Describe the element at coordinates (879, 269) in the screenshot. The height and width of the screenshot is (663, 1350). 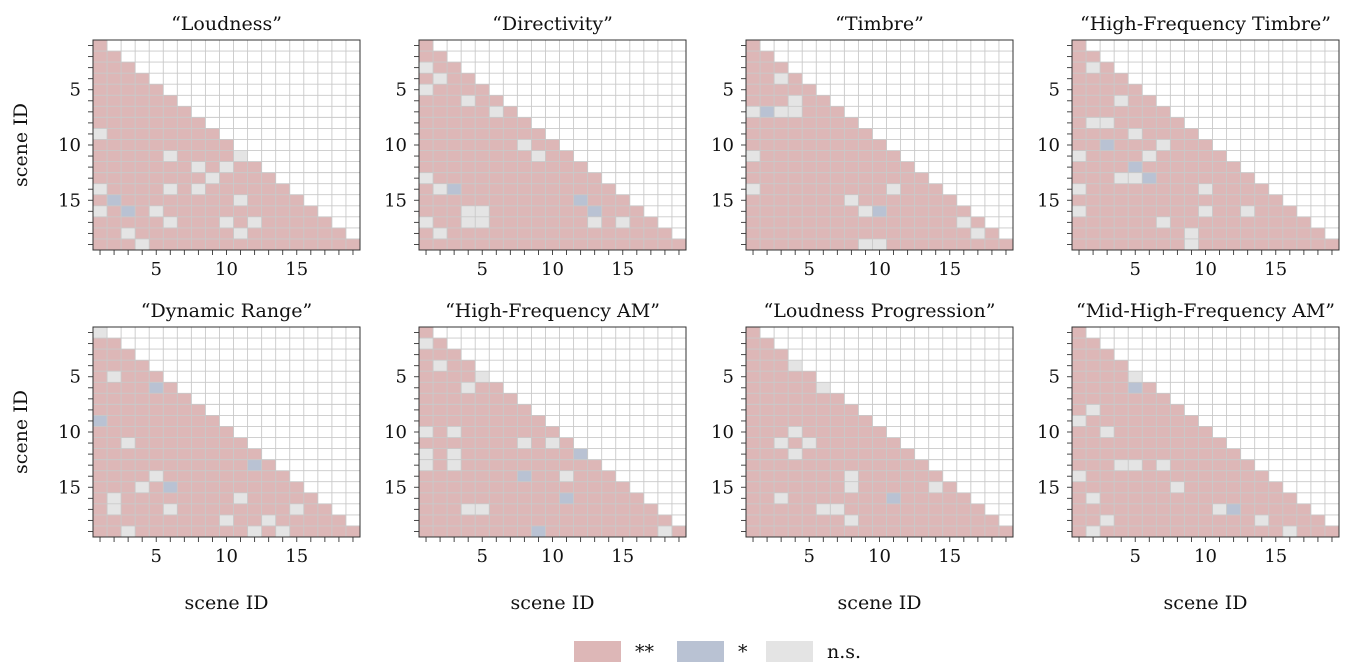
I see `x-tick-label: 10` at that location.